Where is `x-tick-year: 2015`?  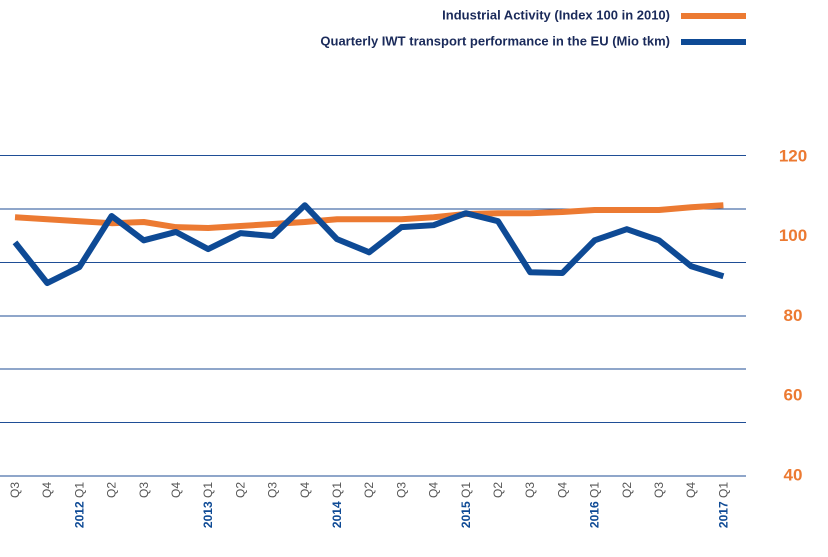 x-tick-year: 2015 is located at coordinates (466, 514).